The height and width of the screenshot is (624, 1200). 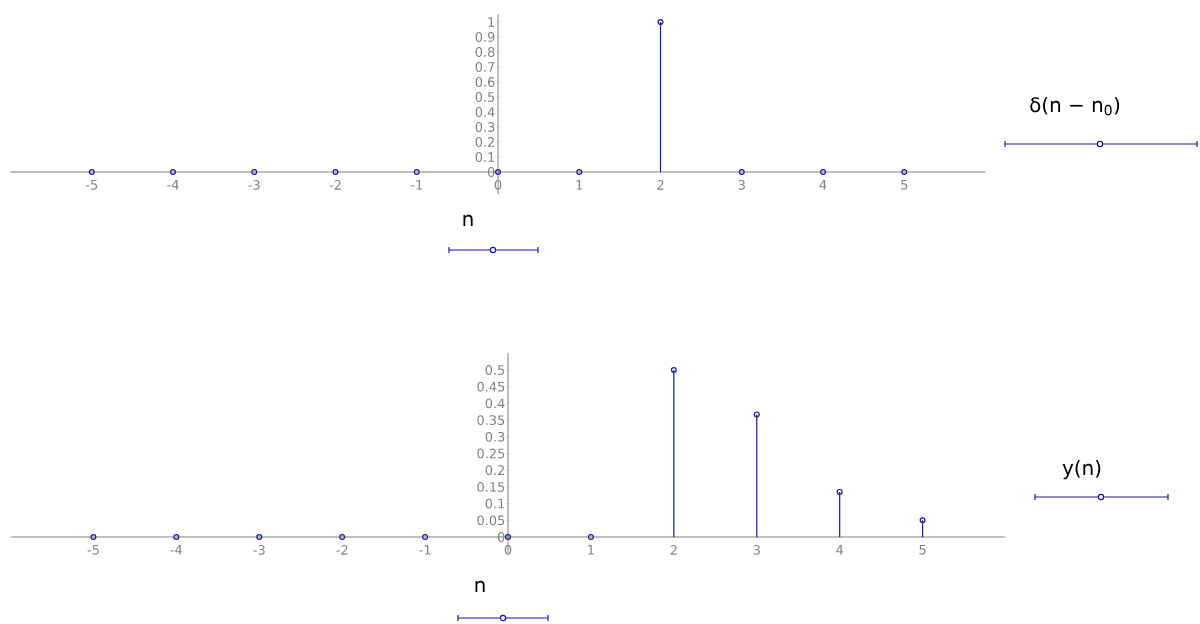 What do you see at coordinates (1081, 469) in the screenshot?
I see `y-axis-title: y(n)` at bounding box center [1081, 469].